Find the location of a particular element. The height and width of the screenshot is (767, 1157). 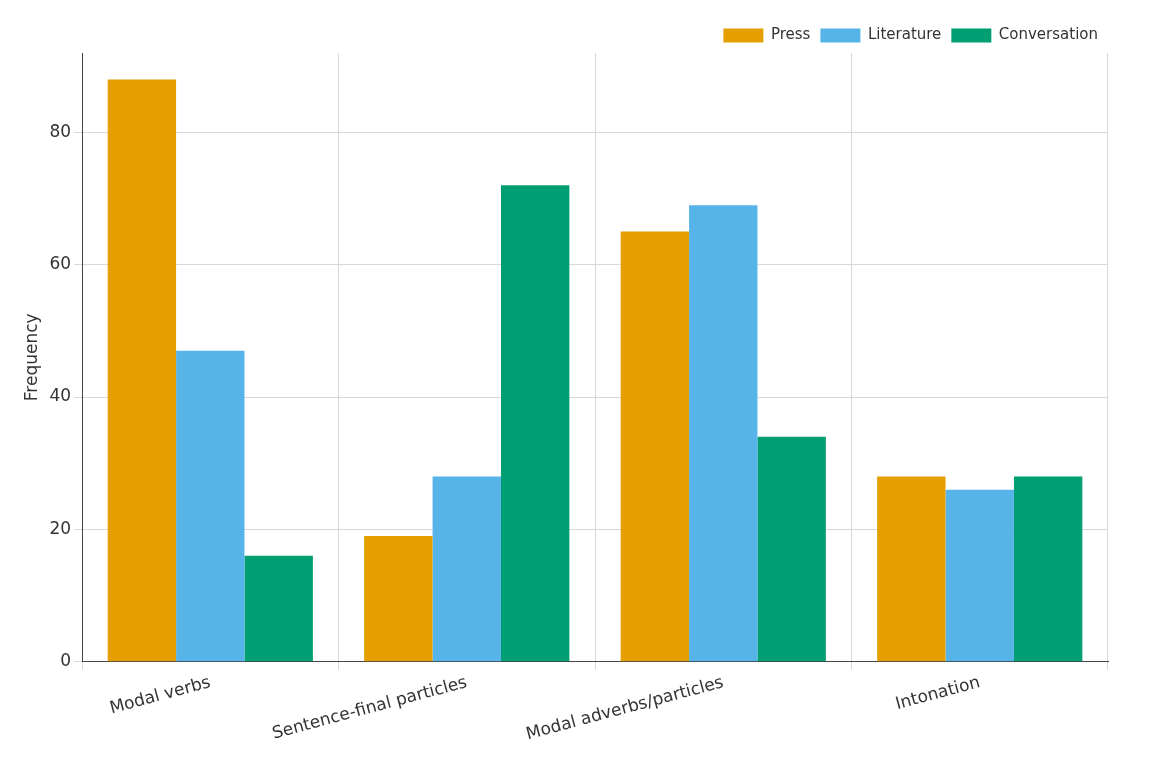

legend-label: Press is located at coordinates (790, 34).